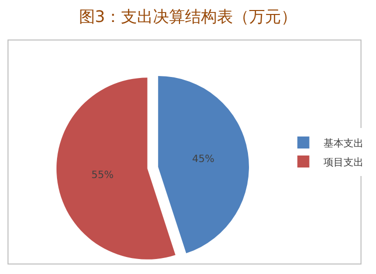 The image size is (376, 274). What do you see at coordinates (203, 160) in the screenshot?
I see `data-label: 45%` at bounding box center [203, 160].